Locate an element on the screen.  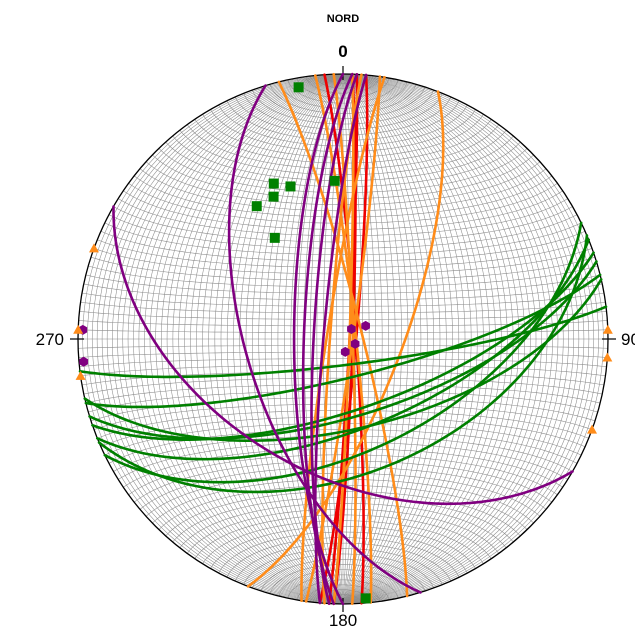
azimuth-label-south: 180 is located at coordinates (343, 620).